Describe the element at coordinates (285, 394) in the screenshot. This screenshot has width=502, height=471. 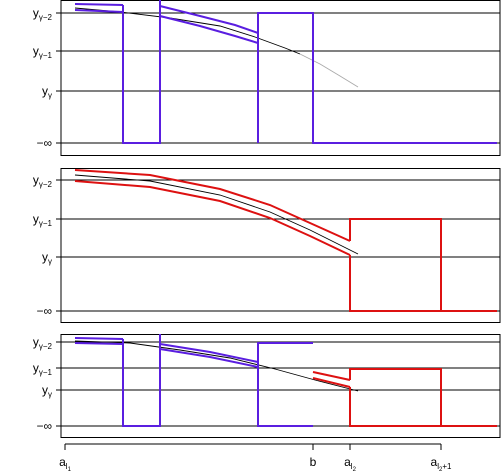
I see `blue-step-bottom` at that location.